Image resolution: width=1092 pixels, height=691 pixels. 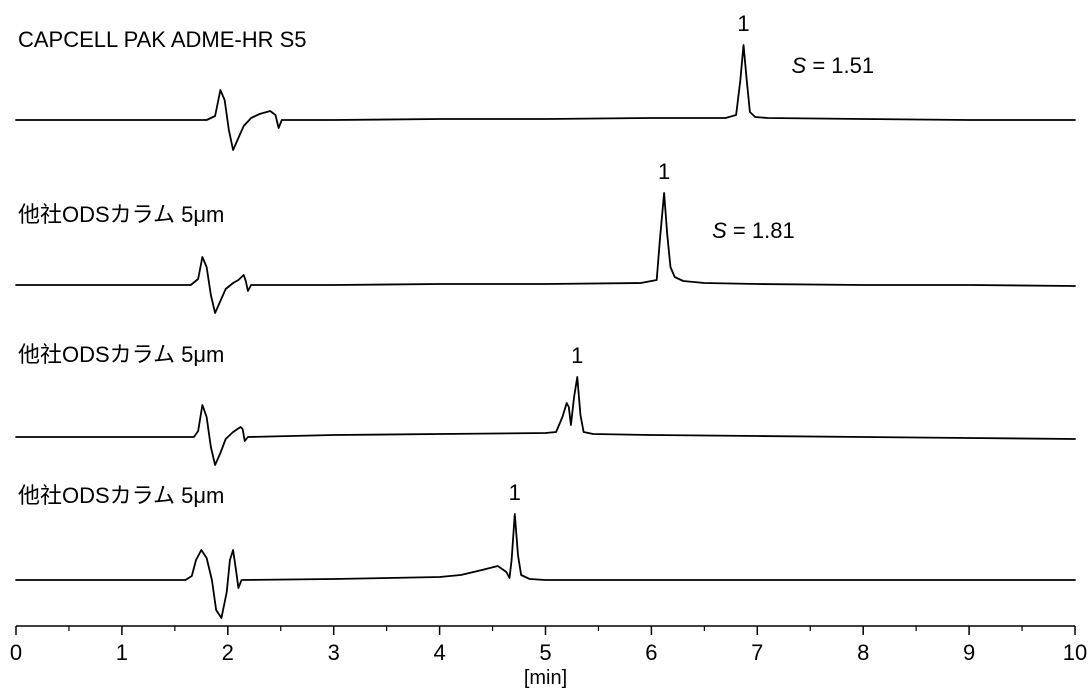 What do you see at coordinates (439, 652) in the screenshot?
I see `x-tick-label-4: 4` at bounding box center [439, 652].